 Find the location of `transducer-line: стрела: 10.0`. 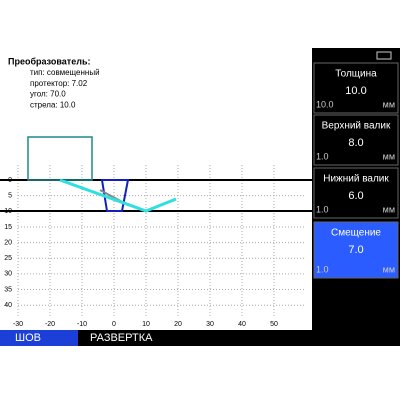

transducer-line: стрела: 10.0 is located at coordinates (53, 105).